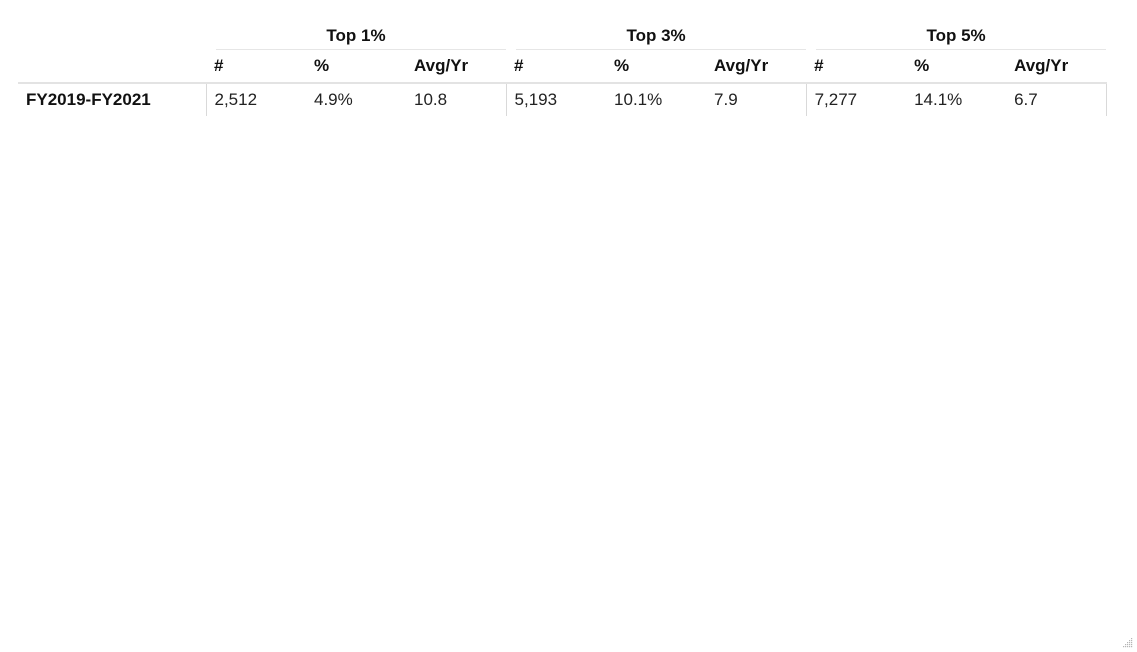 The width and height of the screenshot is (1137, 652). Describe the element at coordinates (938, 99) in the screenshot. I see `table-cell: 14.1%` at that location.